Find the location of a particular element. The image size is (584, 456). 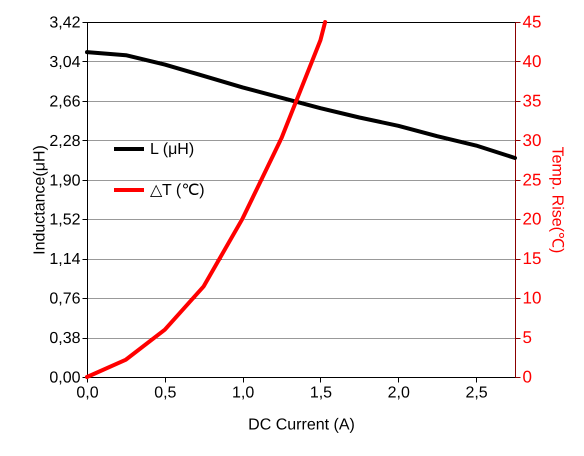

y2-axis-title: Temp. Rise(℃) is located at coordinates (557, 200).